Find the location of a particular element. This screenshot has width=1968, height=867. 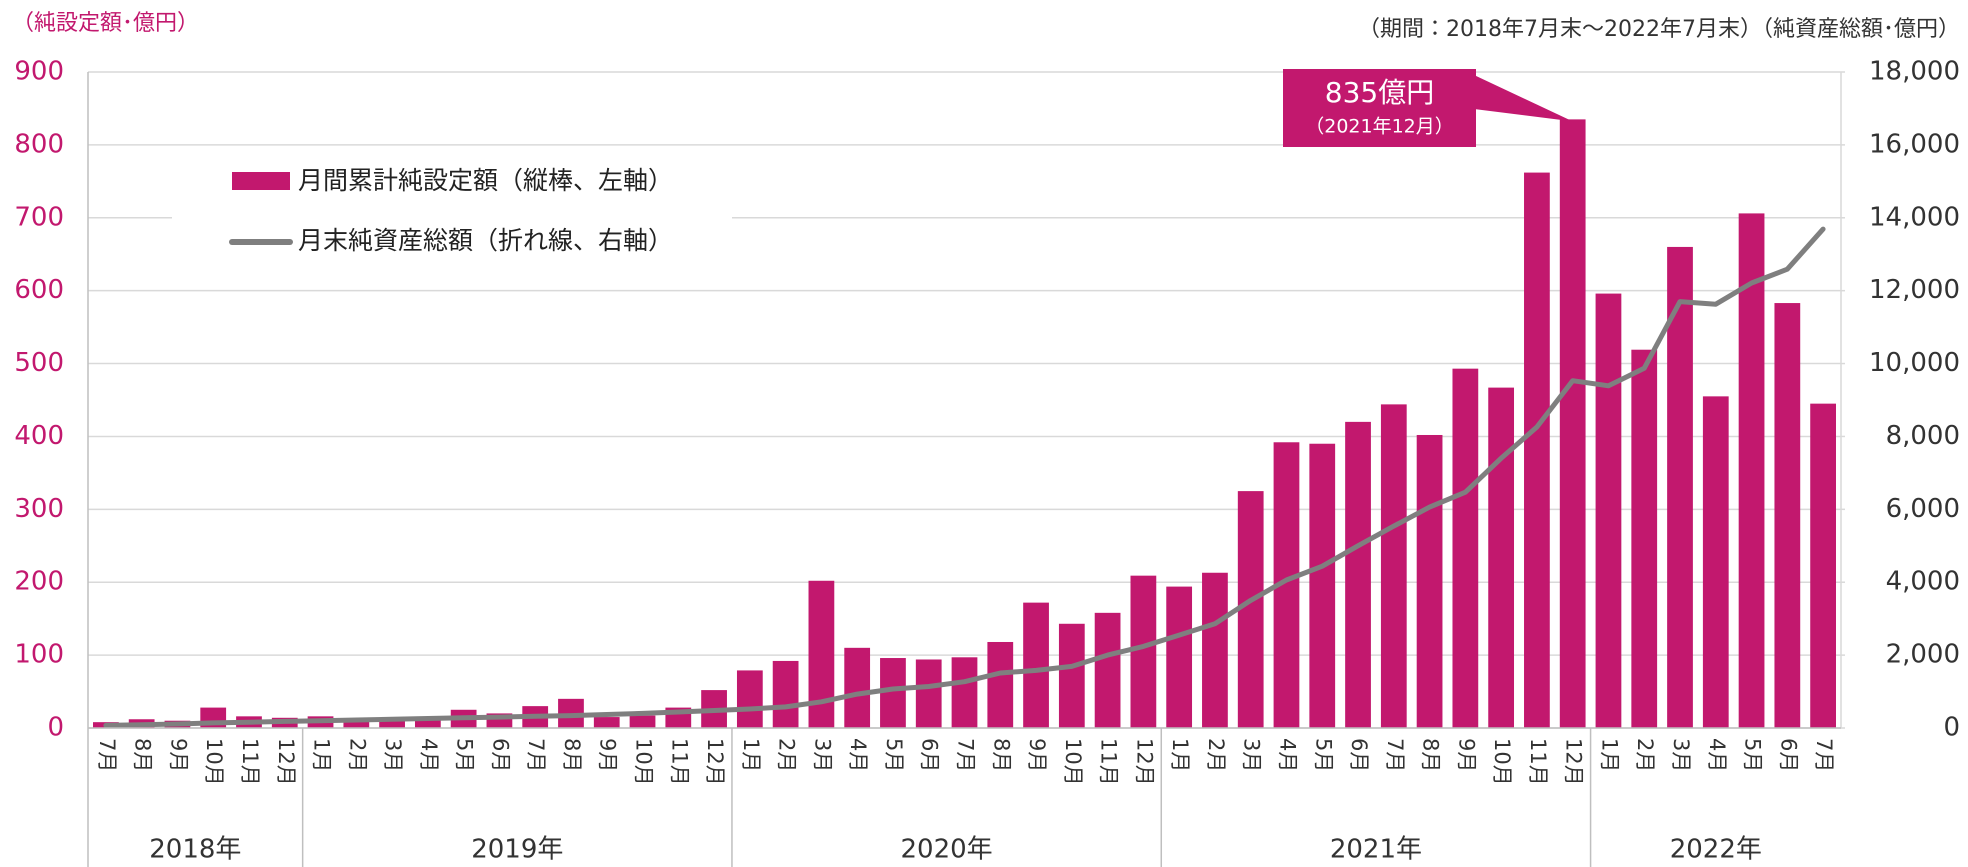

year-label: 2019年 is located at coordinates (517, 850).